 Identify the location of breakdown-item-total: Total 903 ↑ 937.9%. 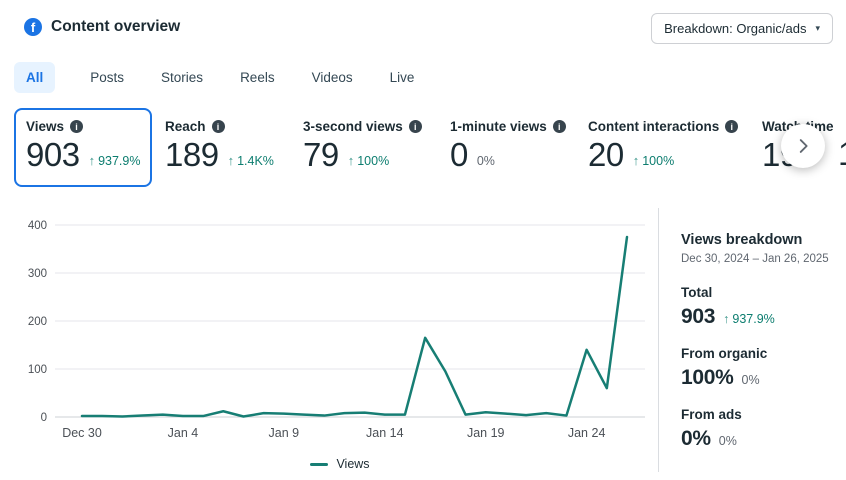
(759, 307).